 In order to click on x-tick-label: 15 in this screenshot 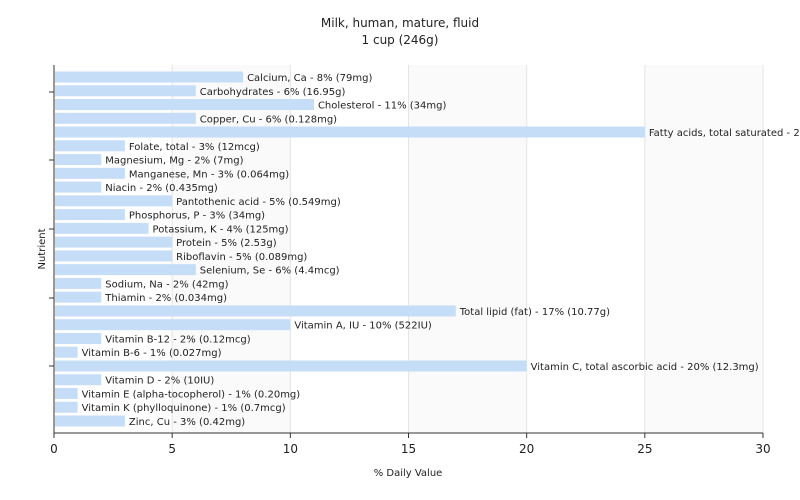, I will do `click(408, 449)`.